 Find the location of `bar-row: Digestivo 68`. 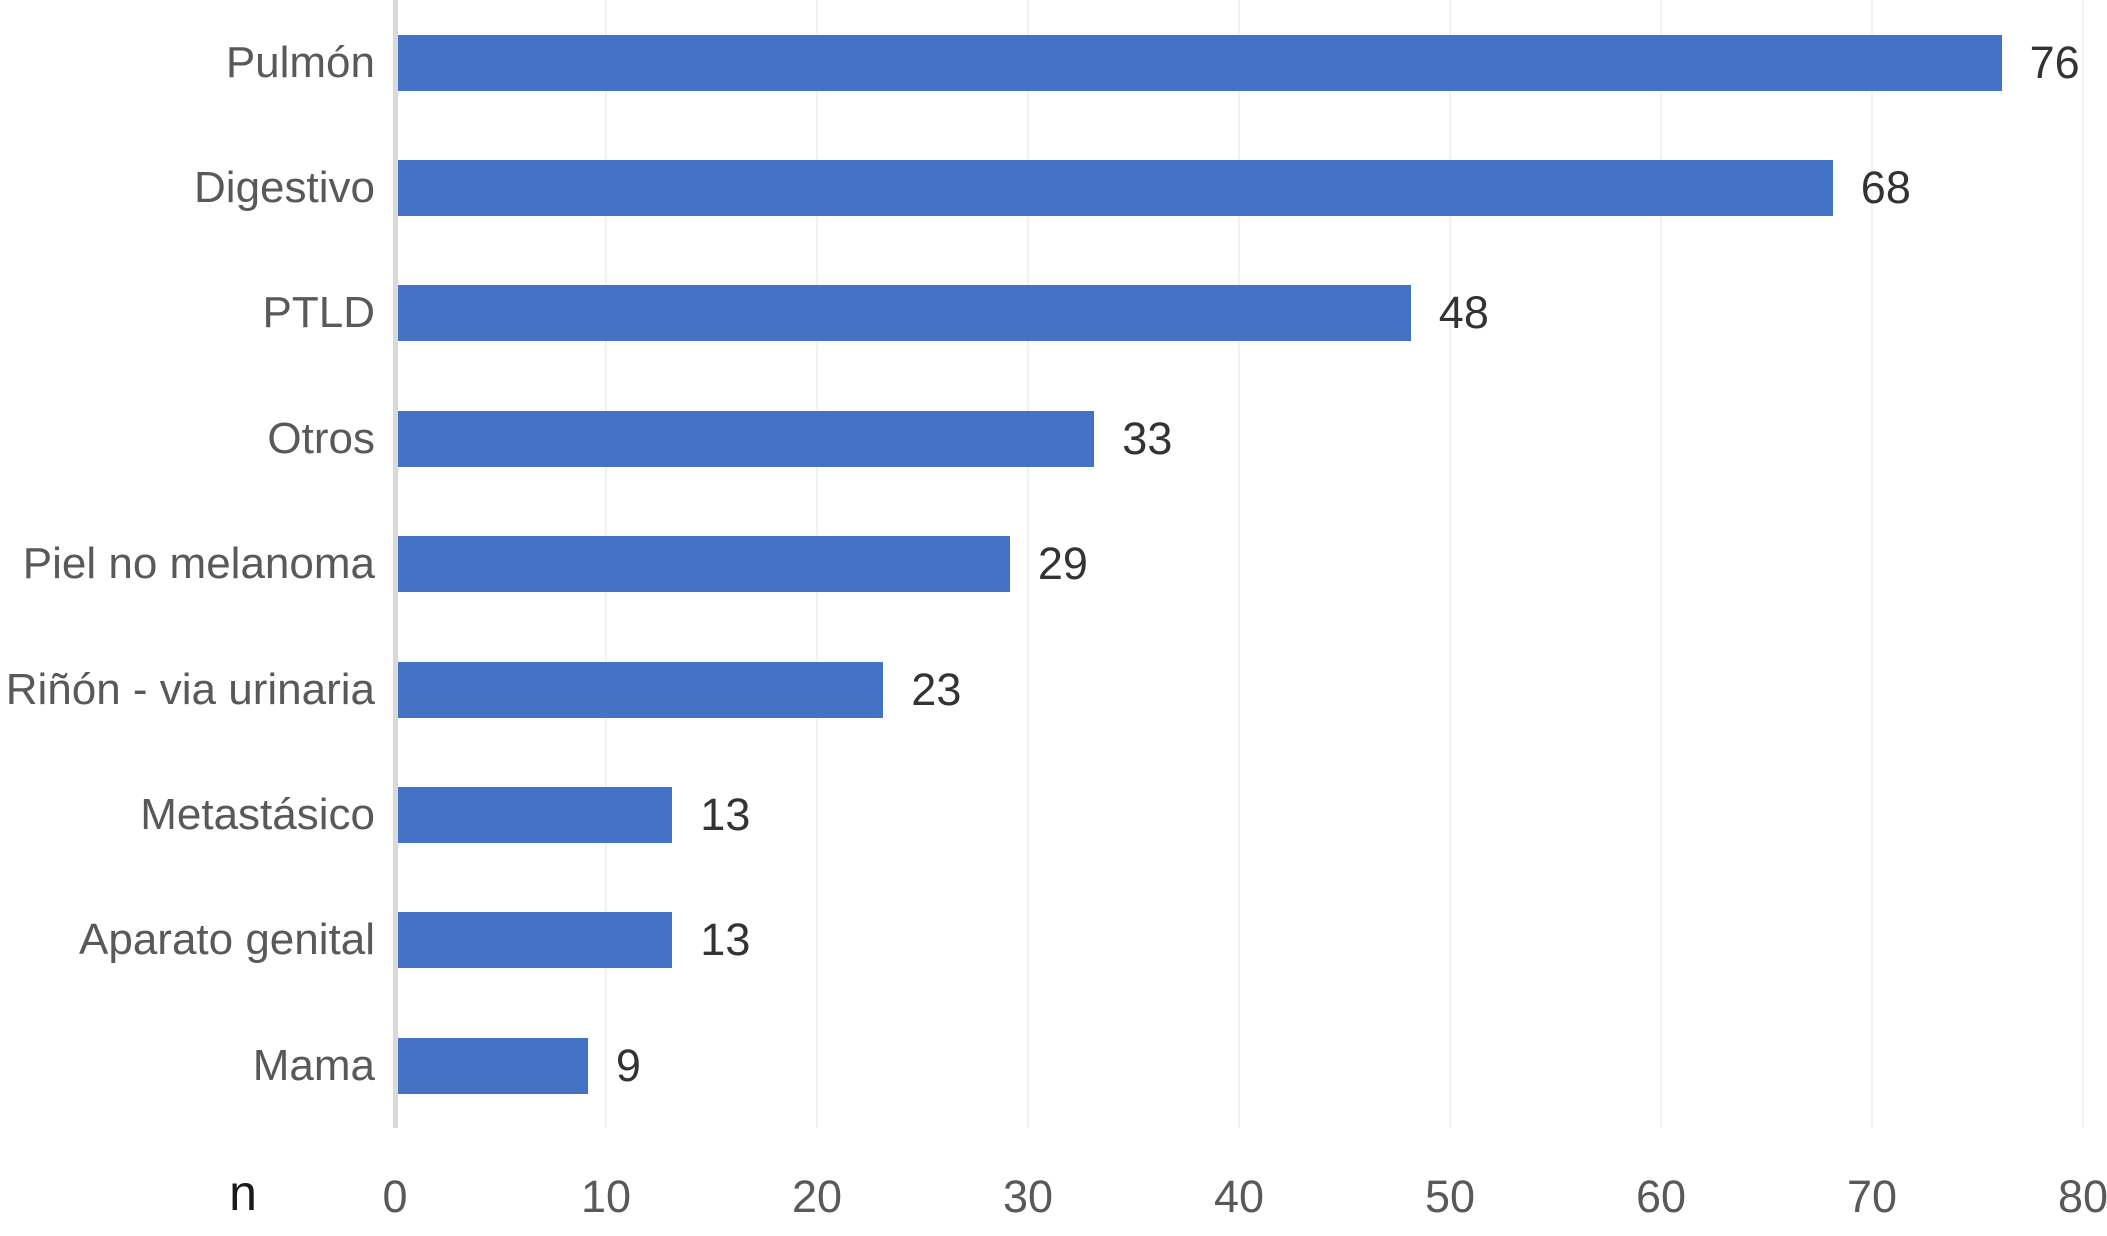

bar-row: Digestivo 68 is located at coordinates (1053, 187).